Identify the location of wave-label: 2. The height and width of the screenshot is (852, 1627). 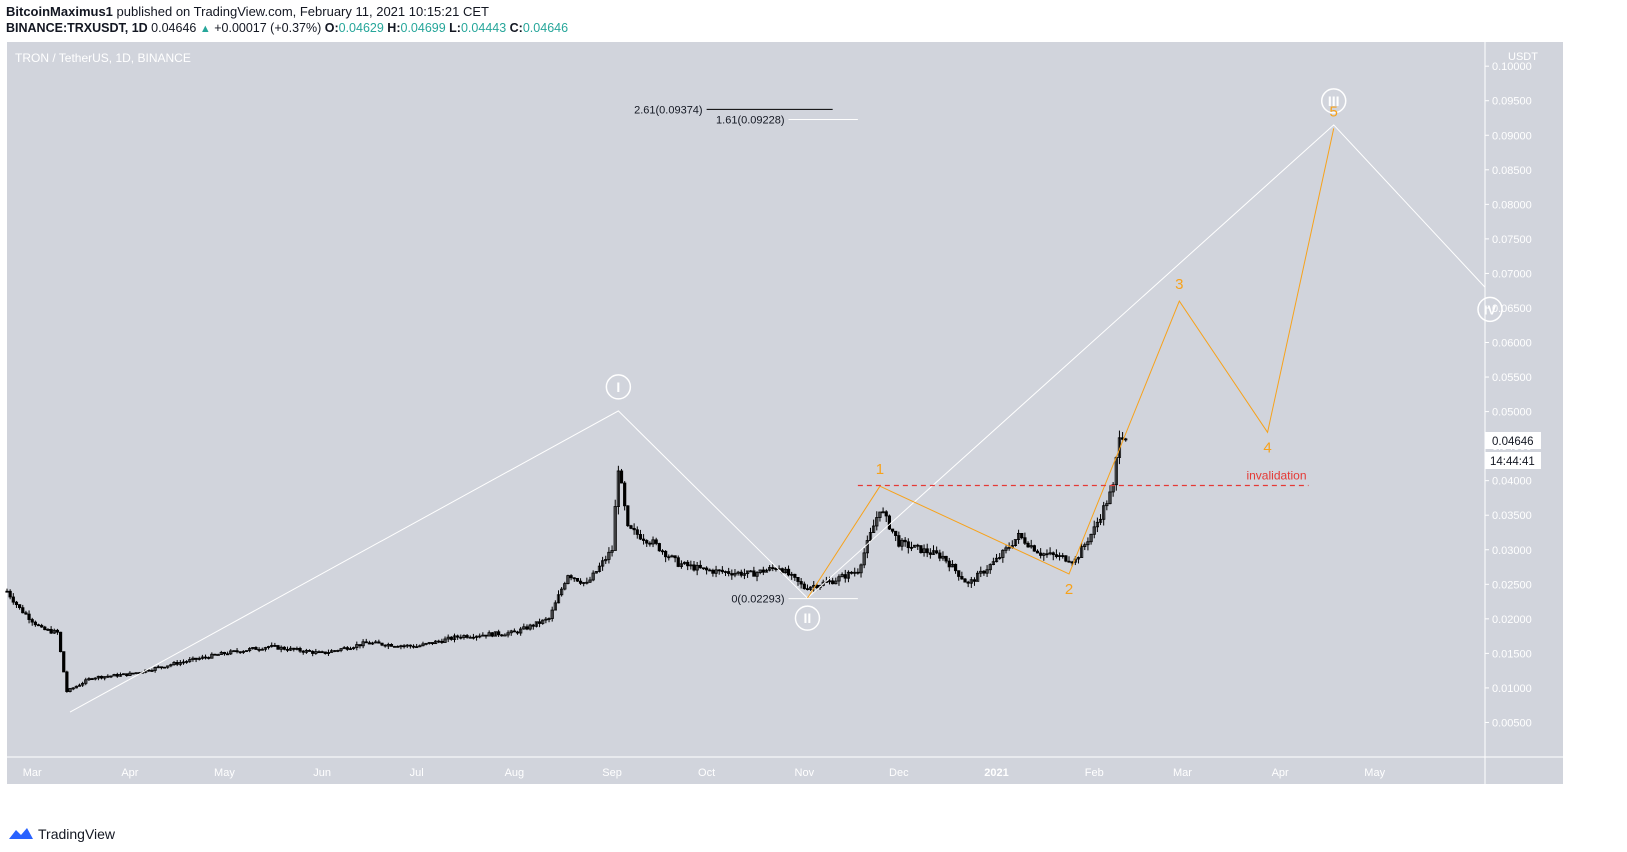
(1069, 589).